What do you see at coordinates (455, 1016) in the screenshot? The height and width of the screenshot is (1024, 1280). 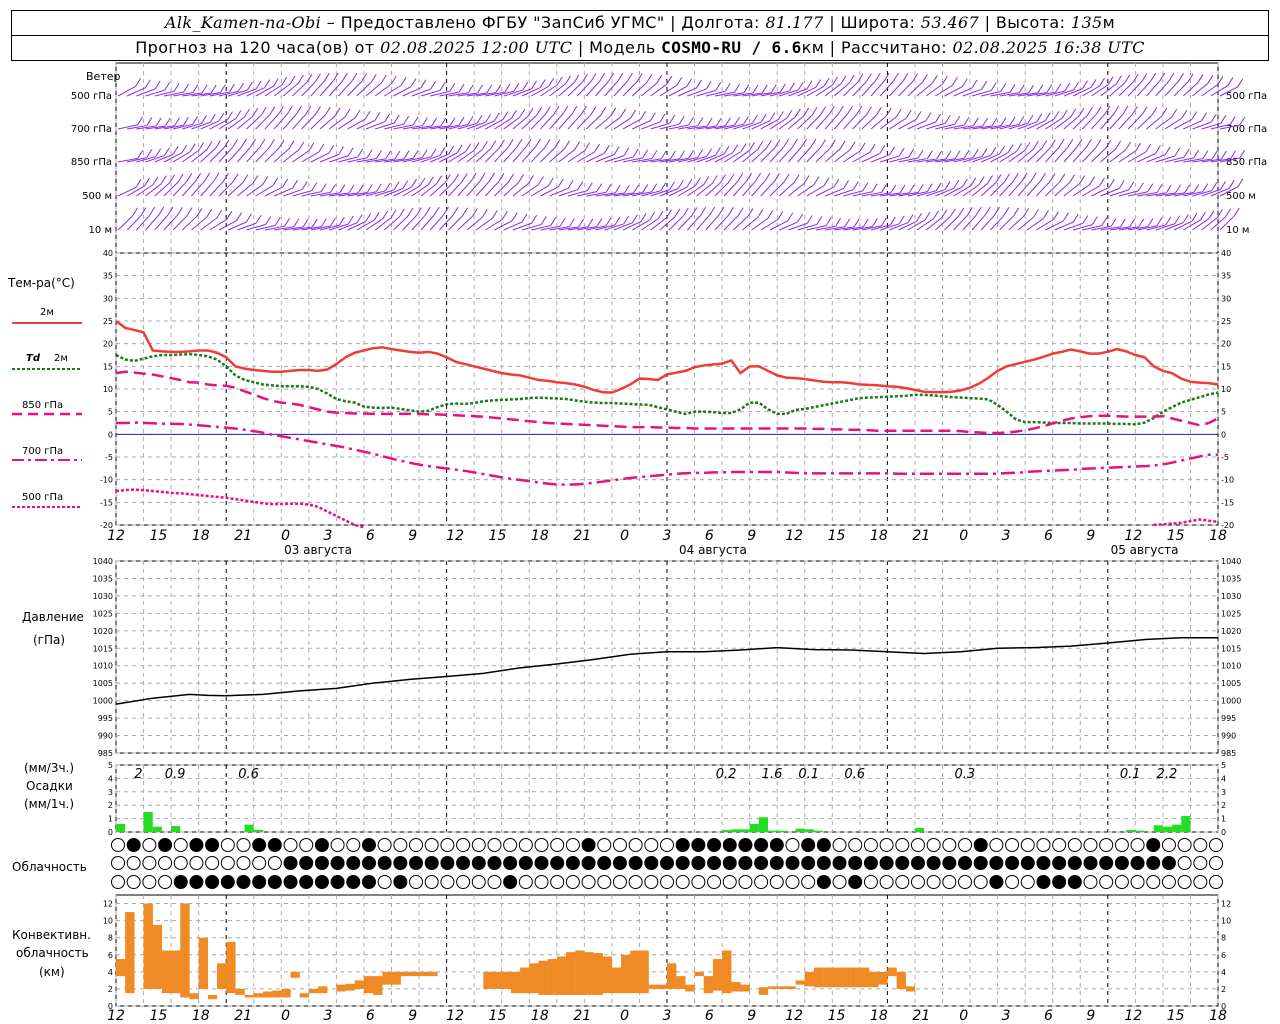 I see `time-tick-label: 12` at bounding box center [455, 1016].